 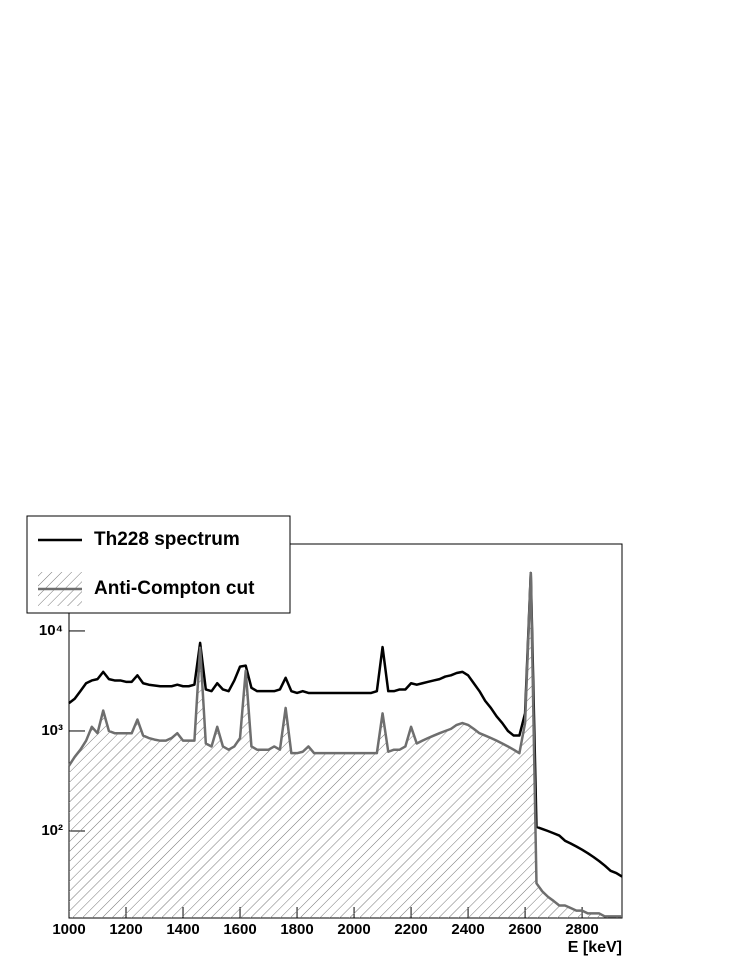 What do you see at coordinates (52, 830) in the screenshot?
I see `y-tick-label: 10²` at bounding box center [52, 830].